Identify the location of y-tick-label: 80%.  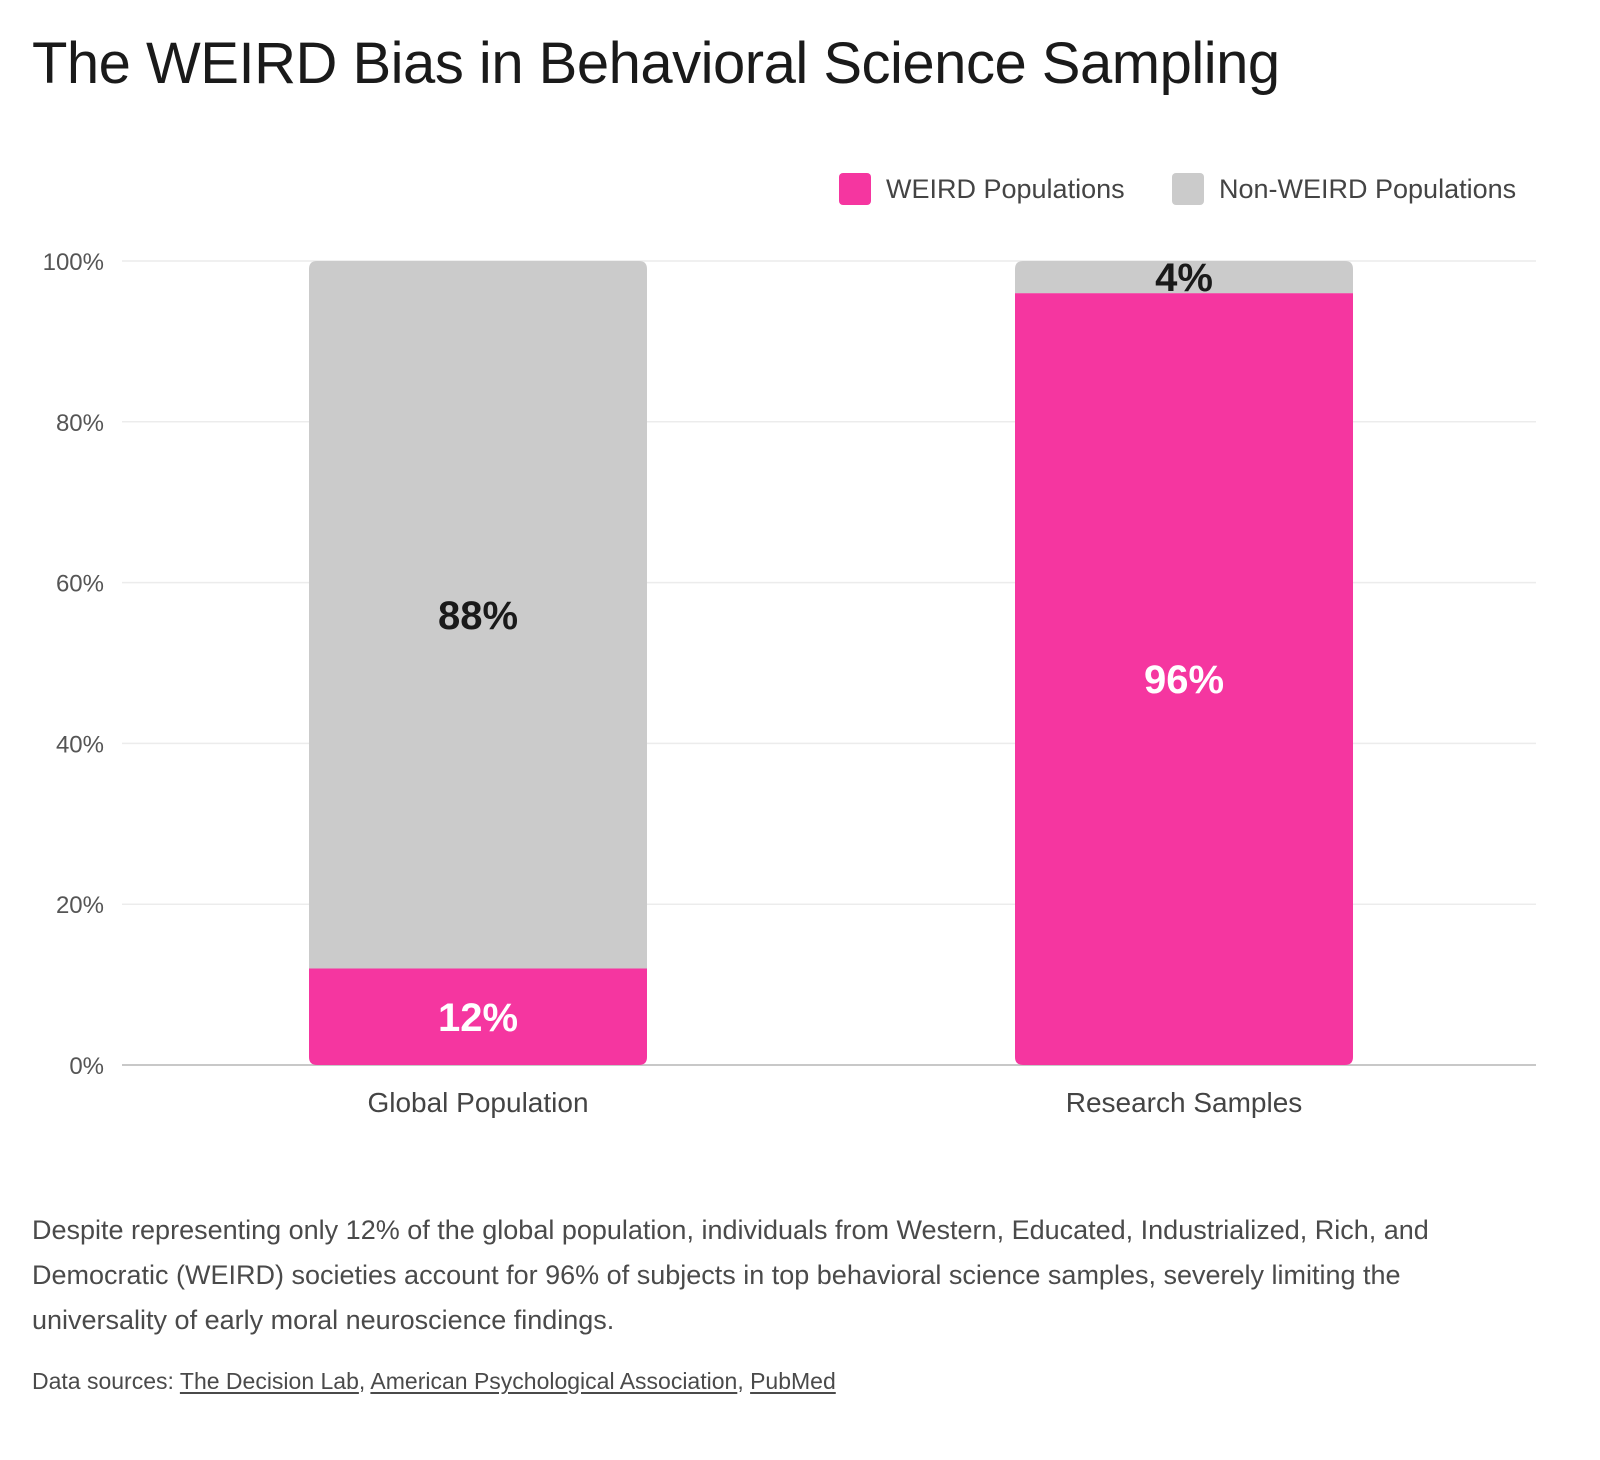
(80, 423).